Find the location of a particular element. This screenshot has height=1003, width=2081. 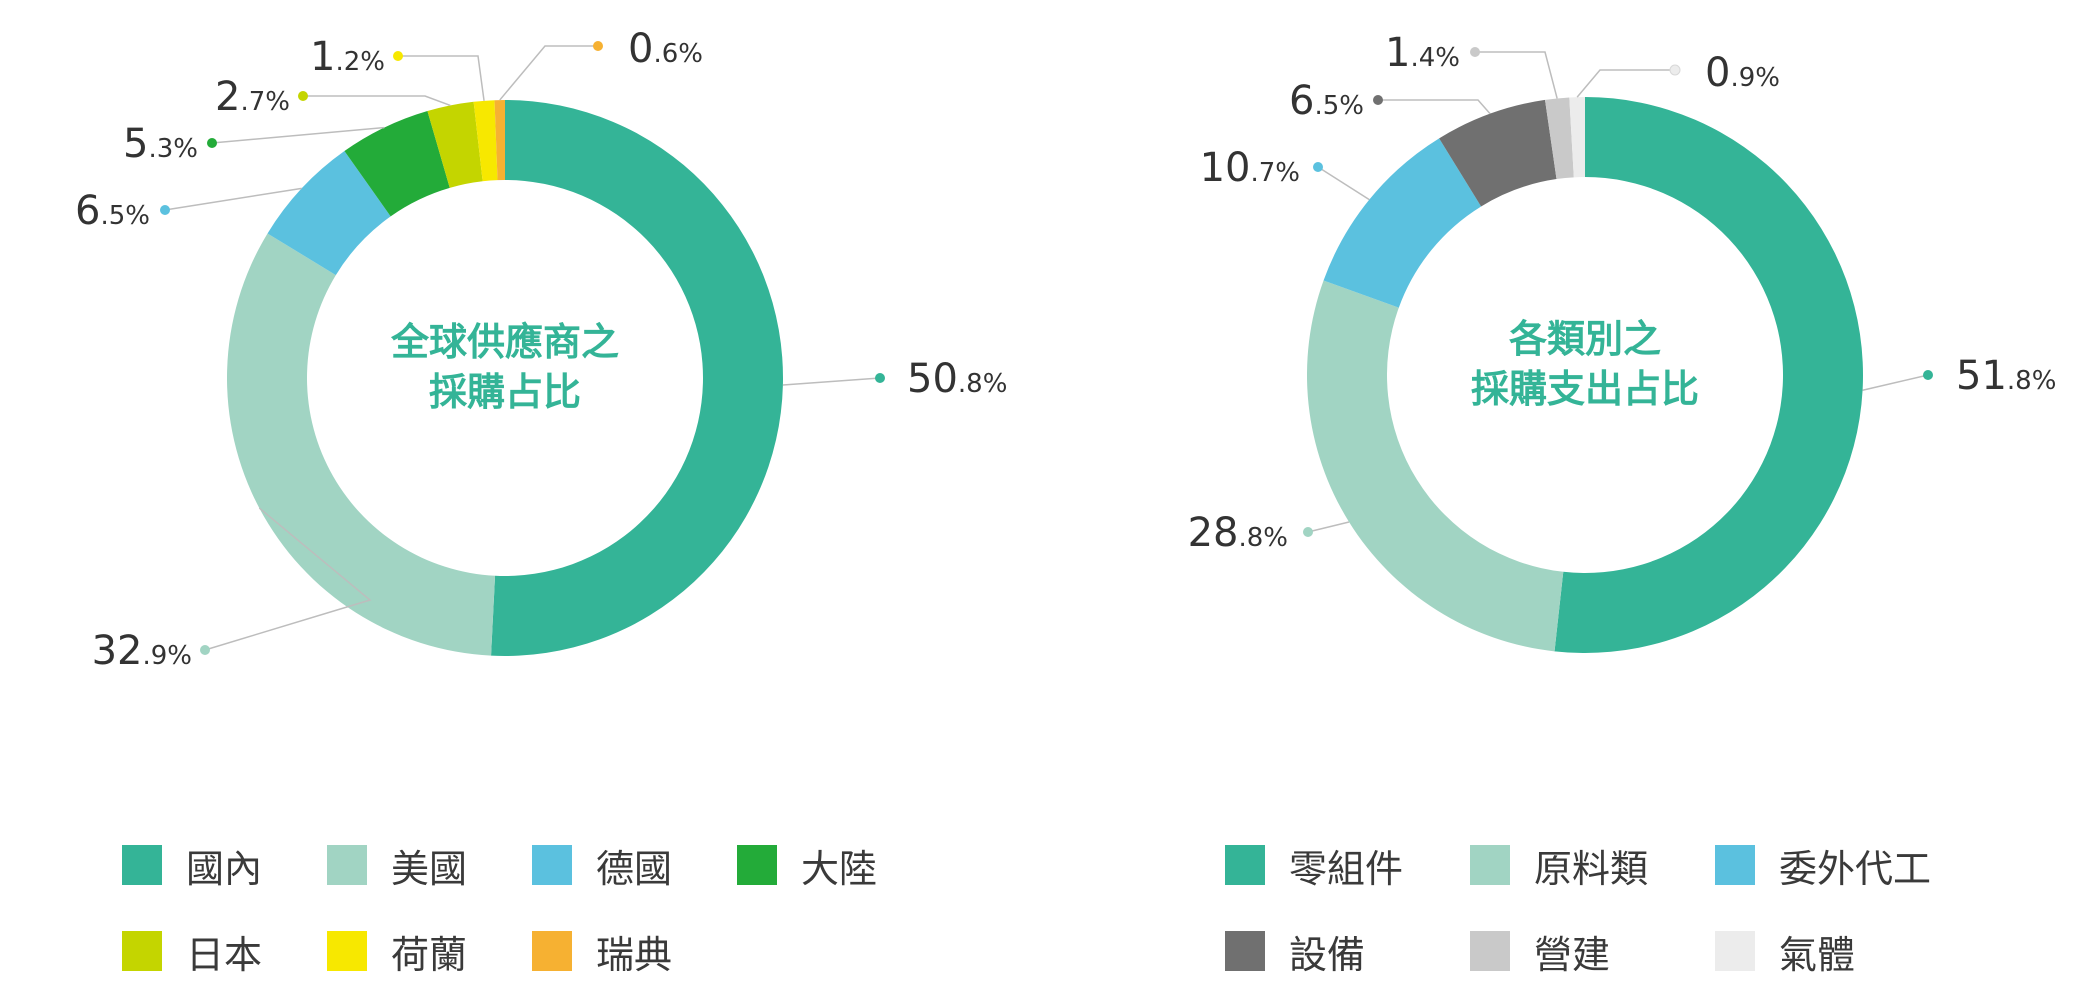

legend-item-日本: 日本 is located at coordinates (224, 954).